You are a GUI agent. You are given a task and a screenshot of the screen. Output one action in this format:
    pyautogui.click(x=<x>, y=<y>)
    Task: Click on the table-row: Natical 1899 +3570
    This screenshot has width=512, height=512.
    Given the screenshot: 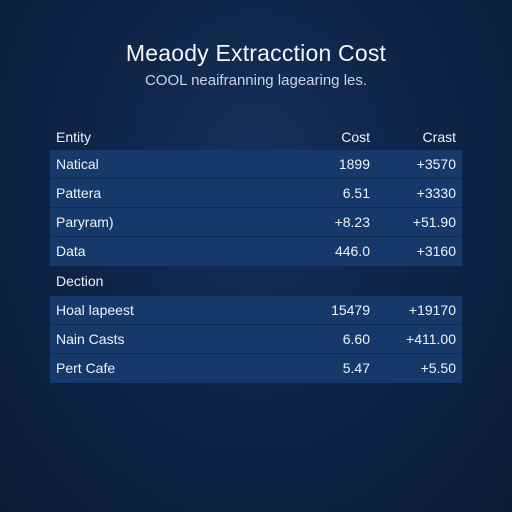 What is the action you would take?
    pyautogui.click(x=256, y=164)
    